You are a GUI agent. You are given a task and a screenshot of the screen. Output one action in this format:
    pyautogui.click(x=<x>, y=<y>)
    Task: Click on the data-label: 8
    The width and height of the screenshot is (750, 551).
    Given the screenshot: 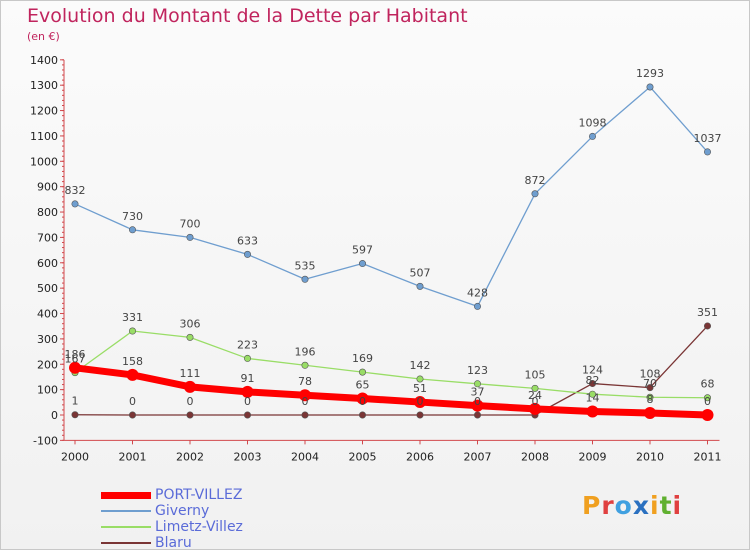 What is the action you would take?
    pyautogui.click(x=650, y=399)
    